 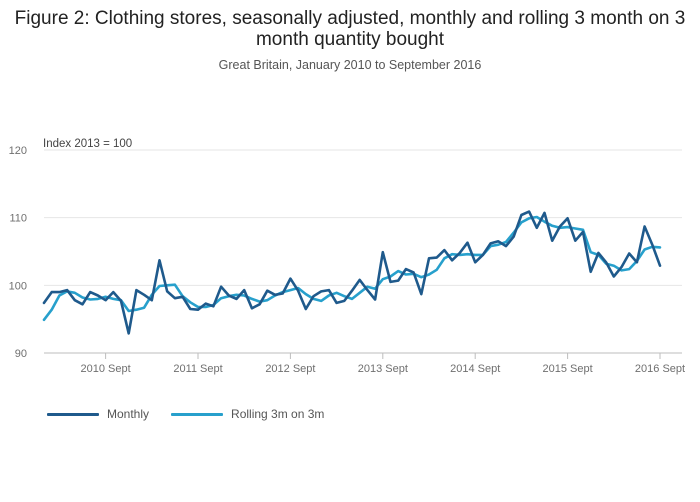 I want to click on legend: Monthly Rolling 3m on 3m, so click(x=185, y=414).